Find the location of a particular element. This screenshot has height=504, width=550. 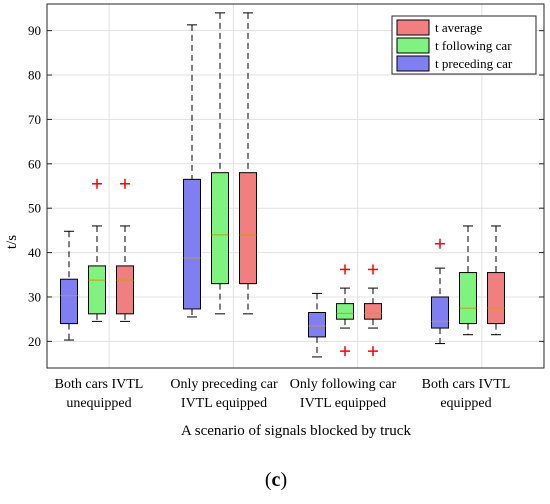

panel-label: (c) is located at coordinates (276, 480).